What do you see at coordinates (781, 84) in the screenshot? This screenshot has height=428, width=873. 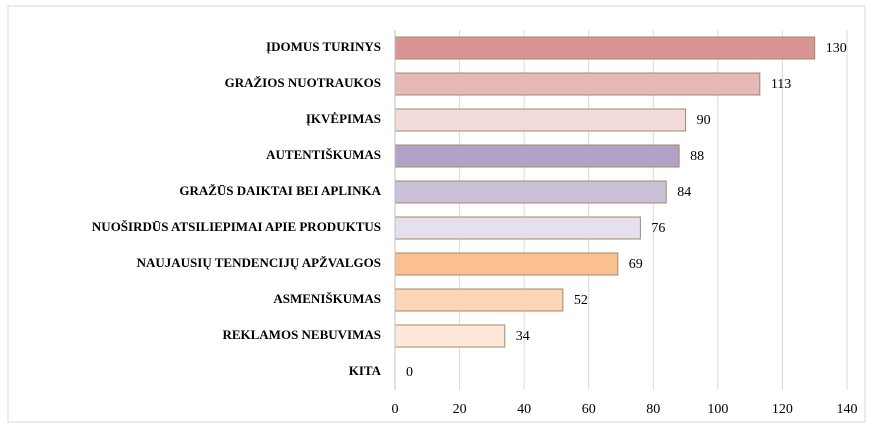 I see `value-label: 113` at bounding box center [781, 84].